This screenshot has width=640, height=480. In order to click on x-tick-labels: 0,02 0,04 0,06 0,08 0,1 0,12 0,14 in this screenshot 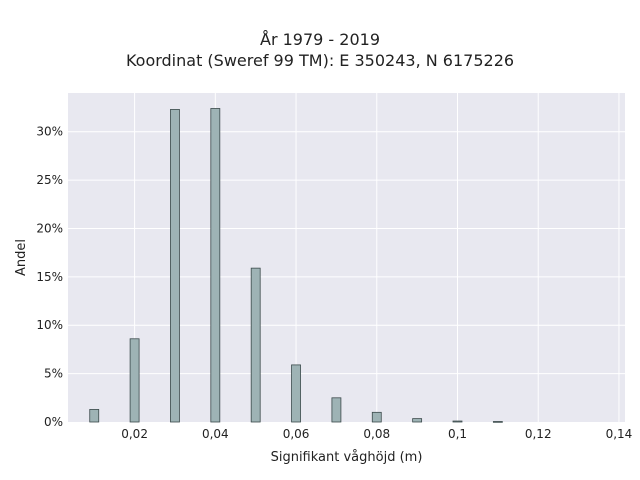, I will do `click(376, 434)`.